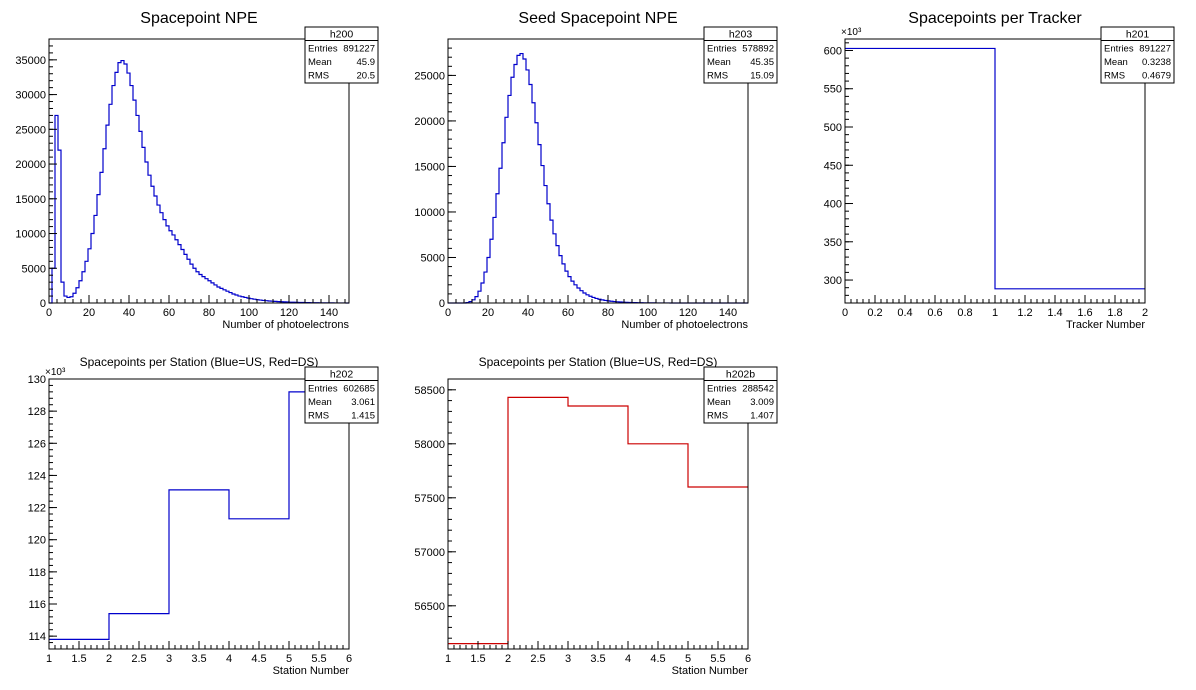 The width and height of the screenshot is (1196, 690). Describe the element at coordinates (648, 313) in the screenshot. I see `x-tick-label: 100` at that location.